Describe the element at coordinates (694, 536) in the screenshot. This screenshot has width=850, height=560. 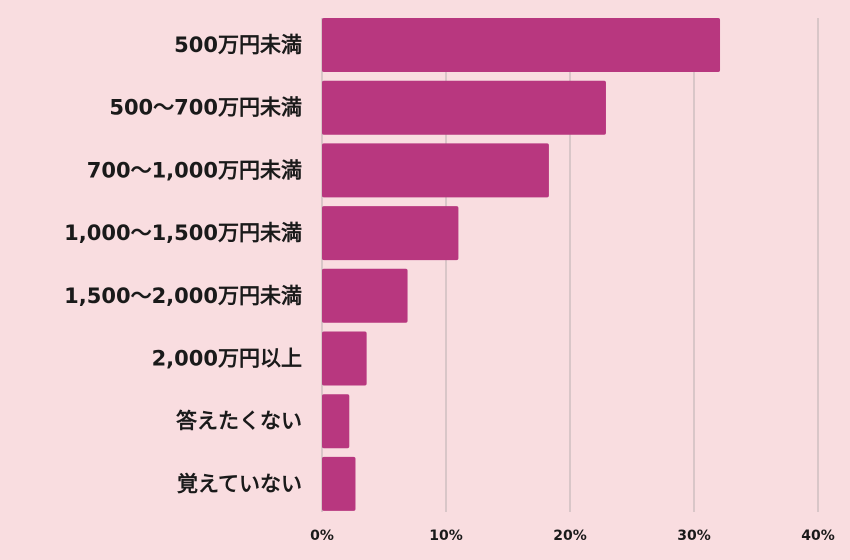
I see `x-tick-label: 30%` at that location.